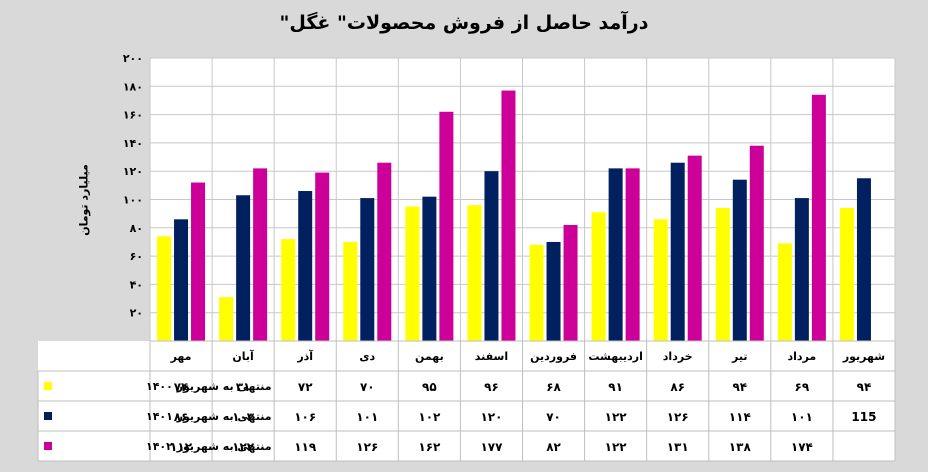 The width and height of the screenshot is (928, 472). What do you see at coordinates (863, 356) in the screenshot?
I see `x-category-label: شهریور` at bounding box center [863, 356].